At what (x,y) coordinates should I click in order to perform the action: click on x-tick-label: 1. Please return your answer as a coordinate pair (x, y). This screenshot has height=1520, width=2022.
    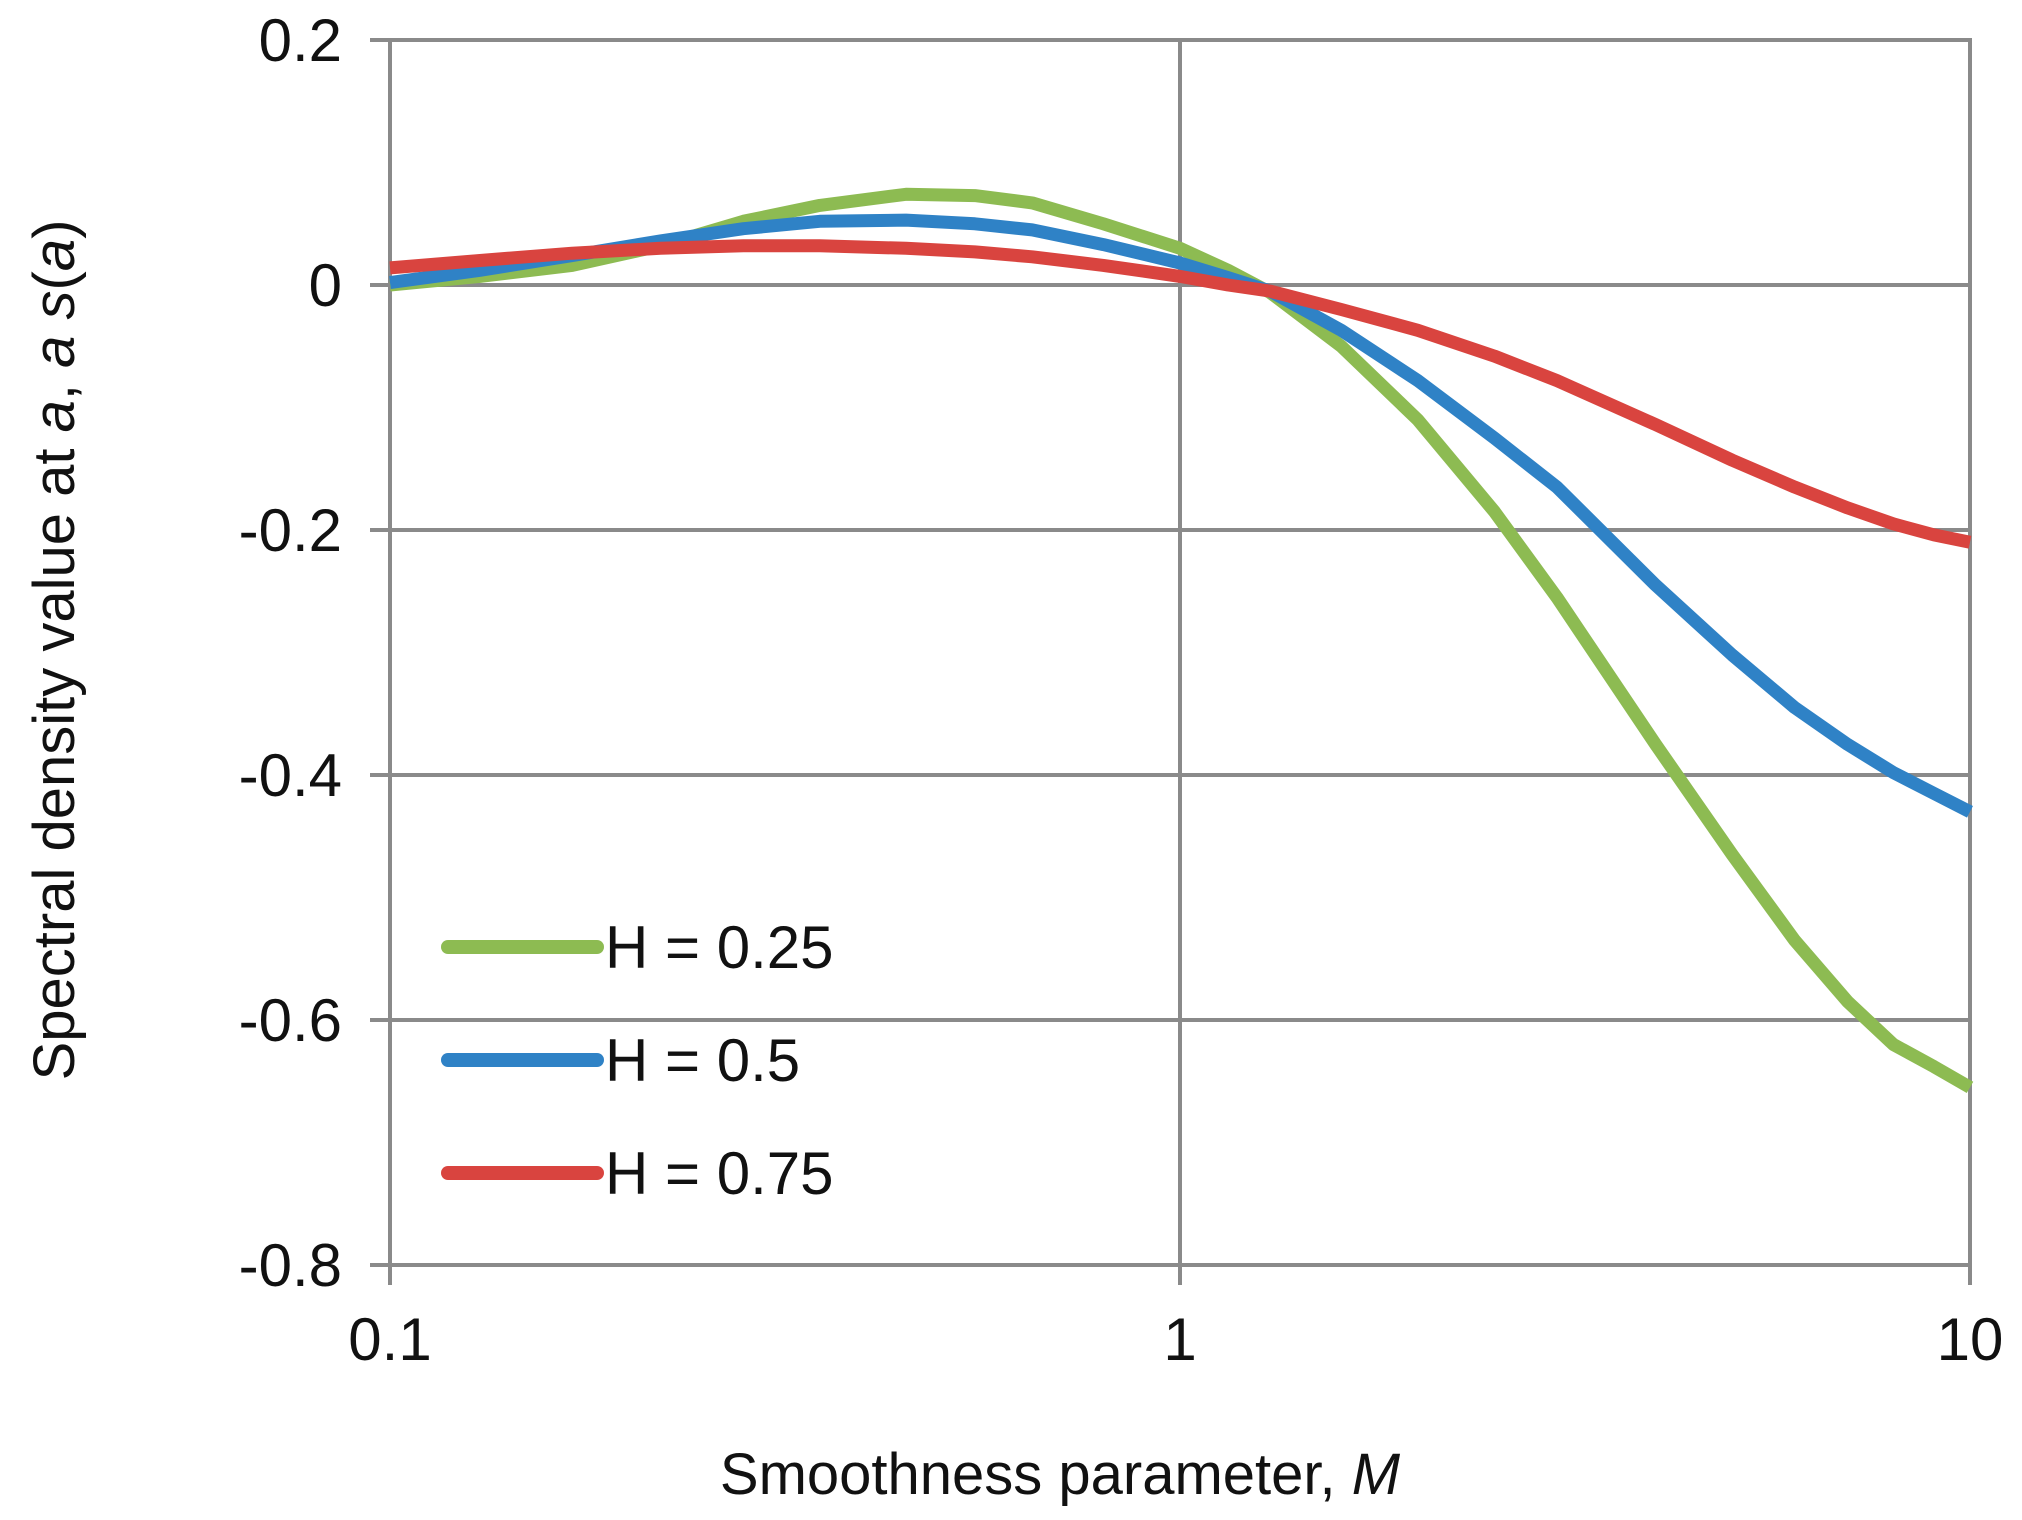
    Looking at the image, I should click on (1179, 1339).